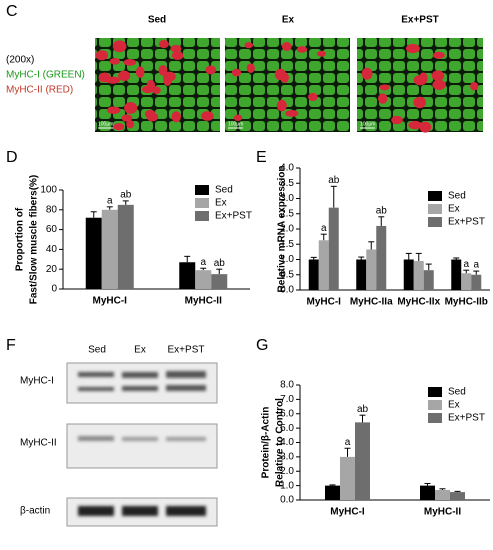 The image size is (493, 550). Describe the element at coordinates (45, 75) in the screenshot. I see `stain-label: MyHC-I (GREEN)` at that location.